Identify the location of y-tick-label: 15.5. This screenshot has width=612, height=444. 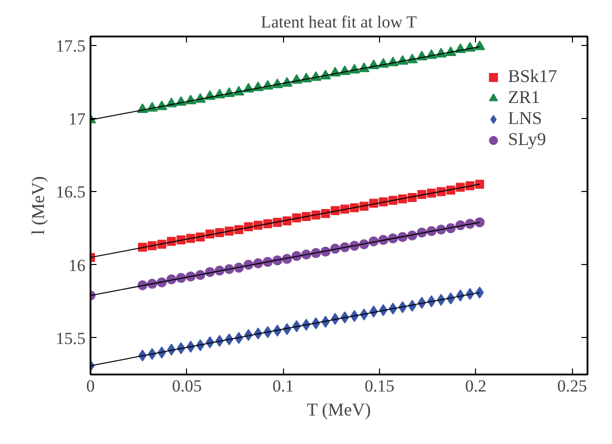
(71, 338).